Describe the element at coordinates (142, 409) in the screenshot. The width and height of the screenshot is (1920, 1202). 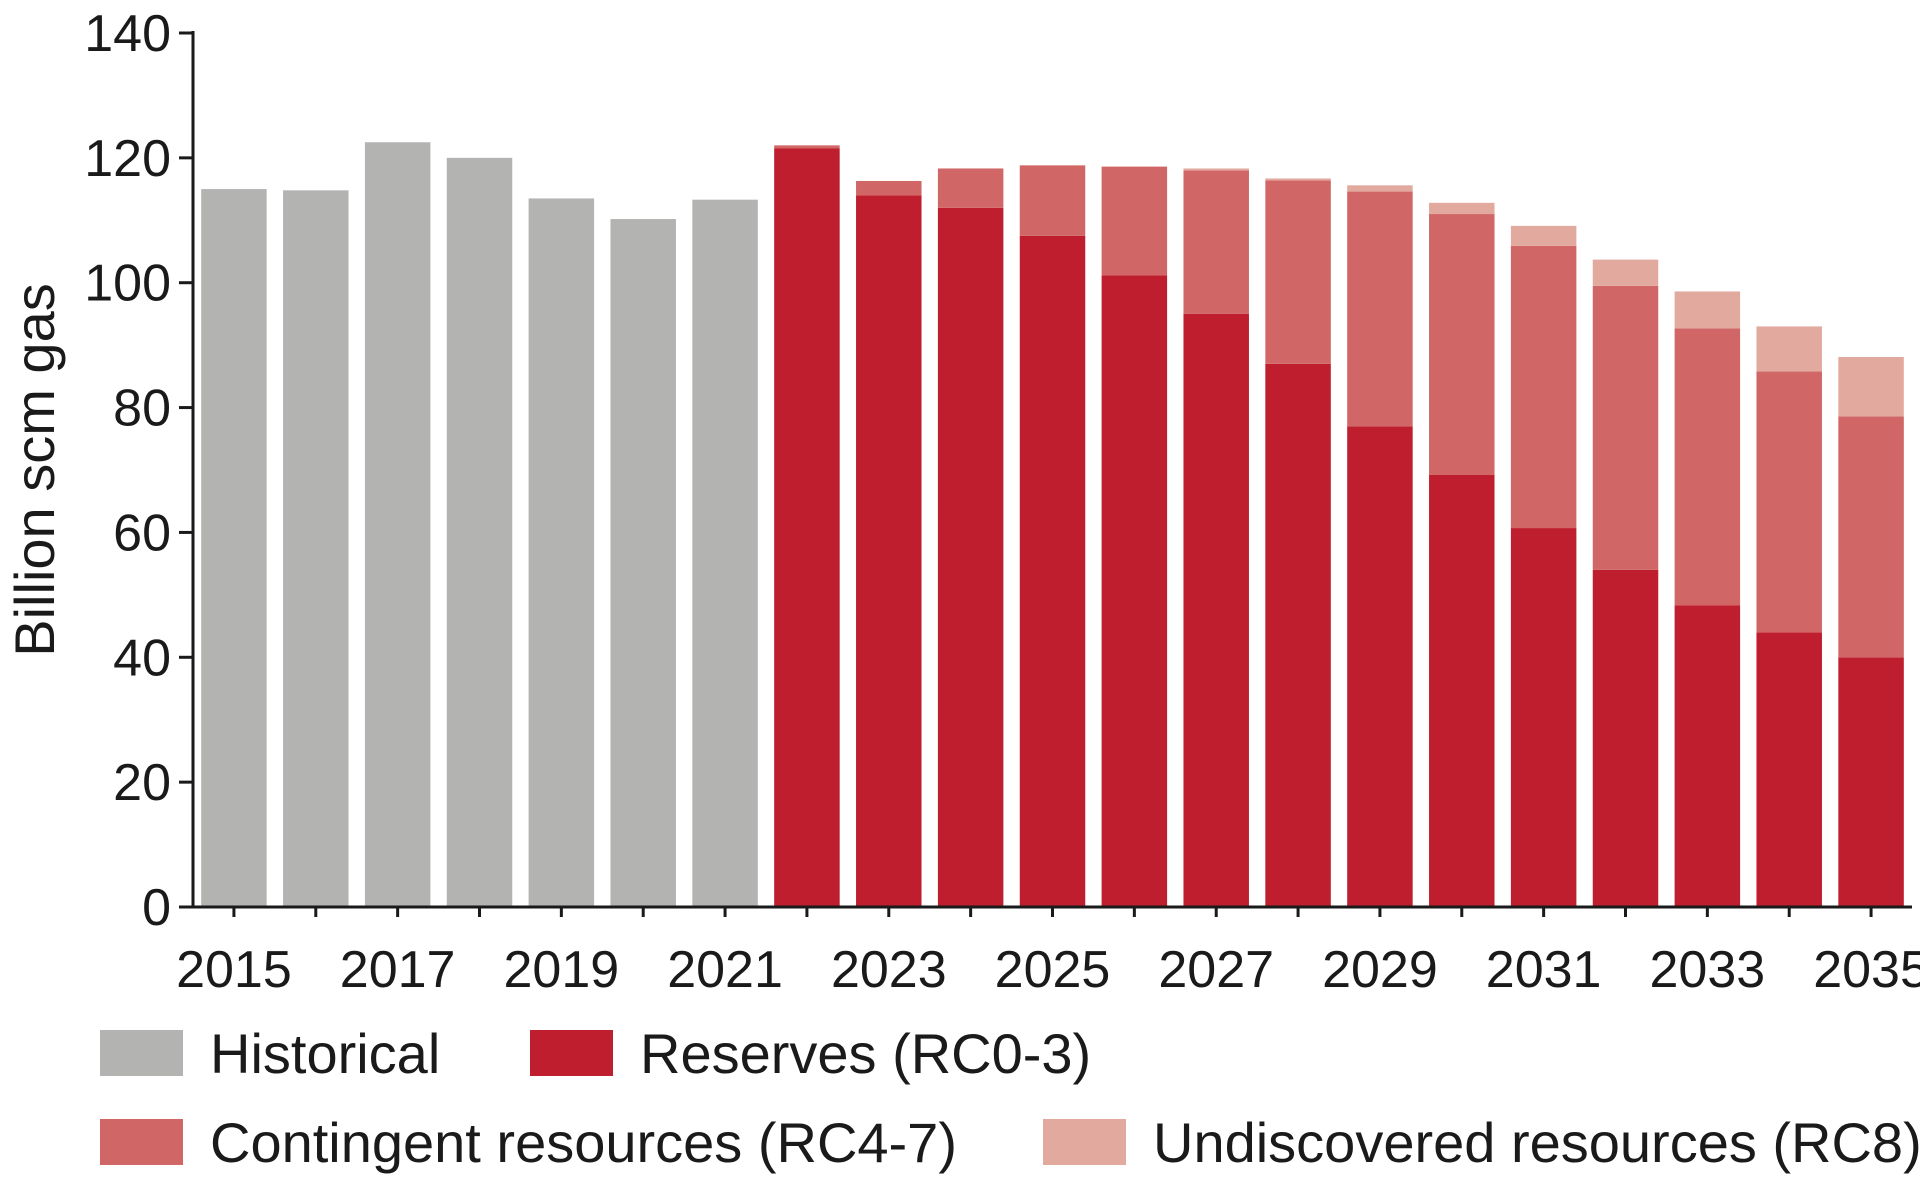
I see `y-tick-label: 80` at that location.